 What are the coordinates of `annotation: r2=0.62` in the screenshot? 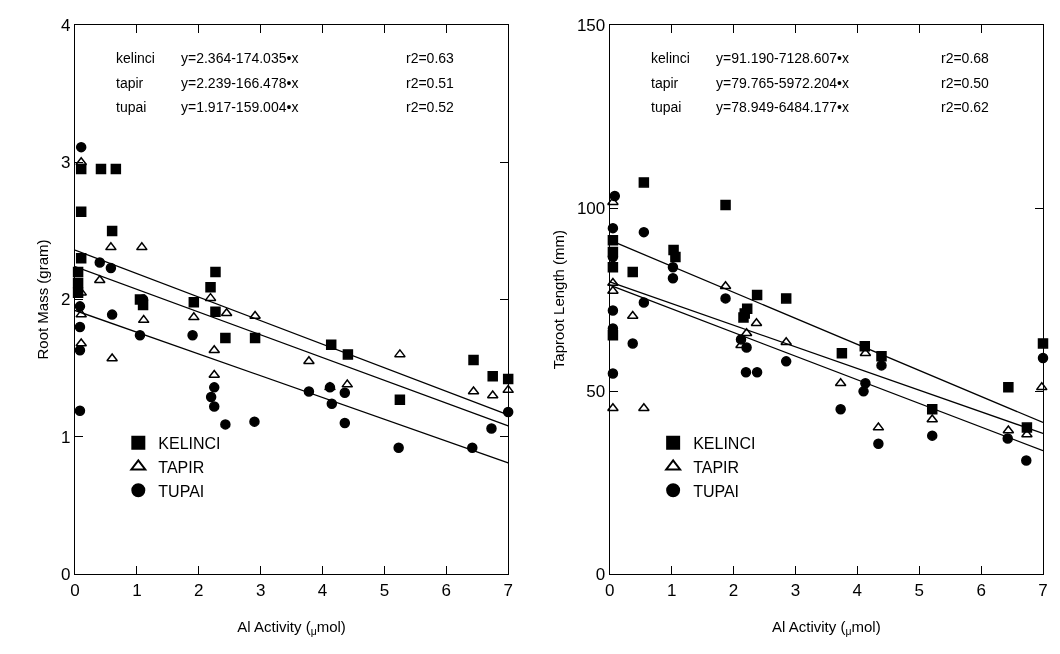 It's located at (965, 107).